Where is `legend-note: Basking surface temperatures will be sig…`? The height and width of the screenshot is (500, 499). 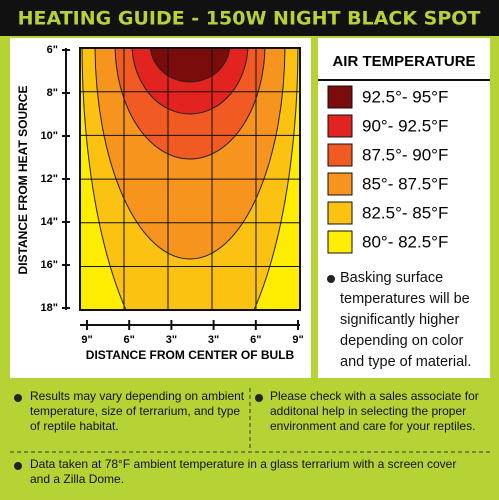 legend-note: Basking surface temperatures will be sig… is located at coordinates (406, 320).